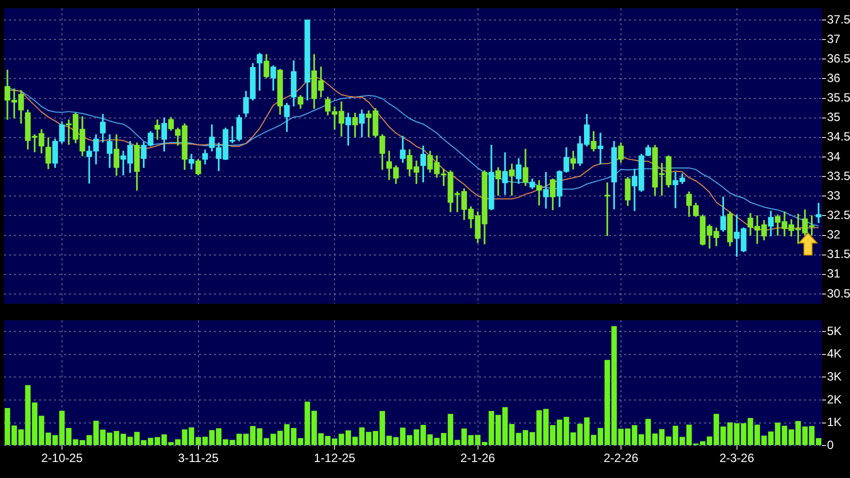 The height and width of the screenshot is (478, 850). I want to click on y-tick-label: 31.5, so click(838, 254).